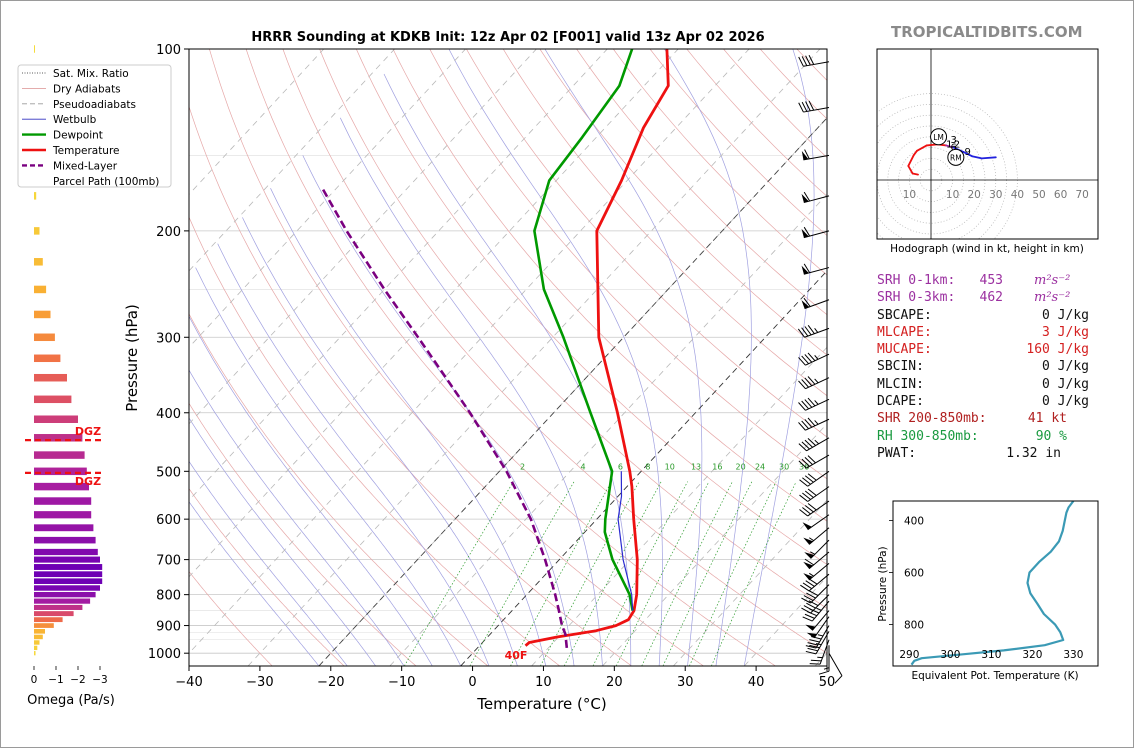  I want to click on theta-e-line, so click(993, 583).